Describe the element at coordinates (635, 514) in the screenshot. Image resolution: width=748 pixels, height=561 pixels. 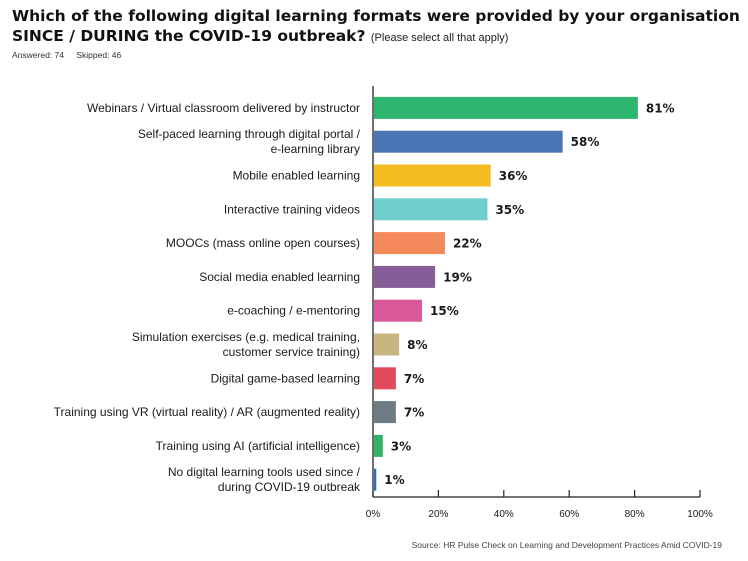
I see `x-tick-label: 80%` at that location.